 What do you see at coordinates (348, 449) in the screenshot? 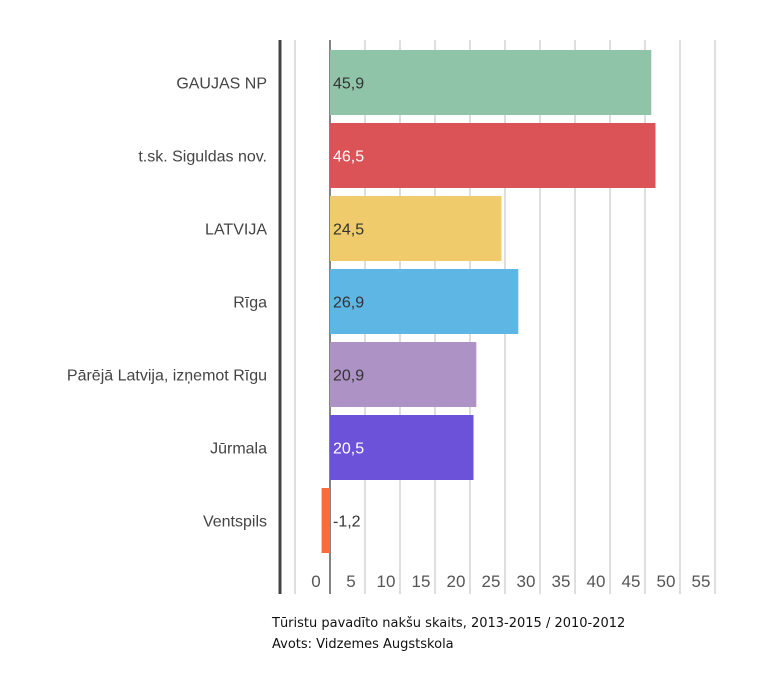
I see `value-label: 20,5` at bounding box center [348, 449].